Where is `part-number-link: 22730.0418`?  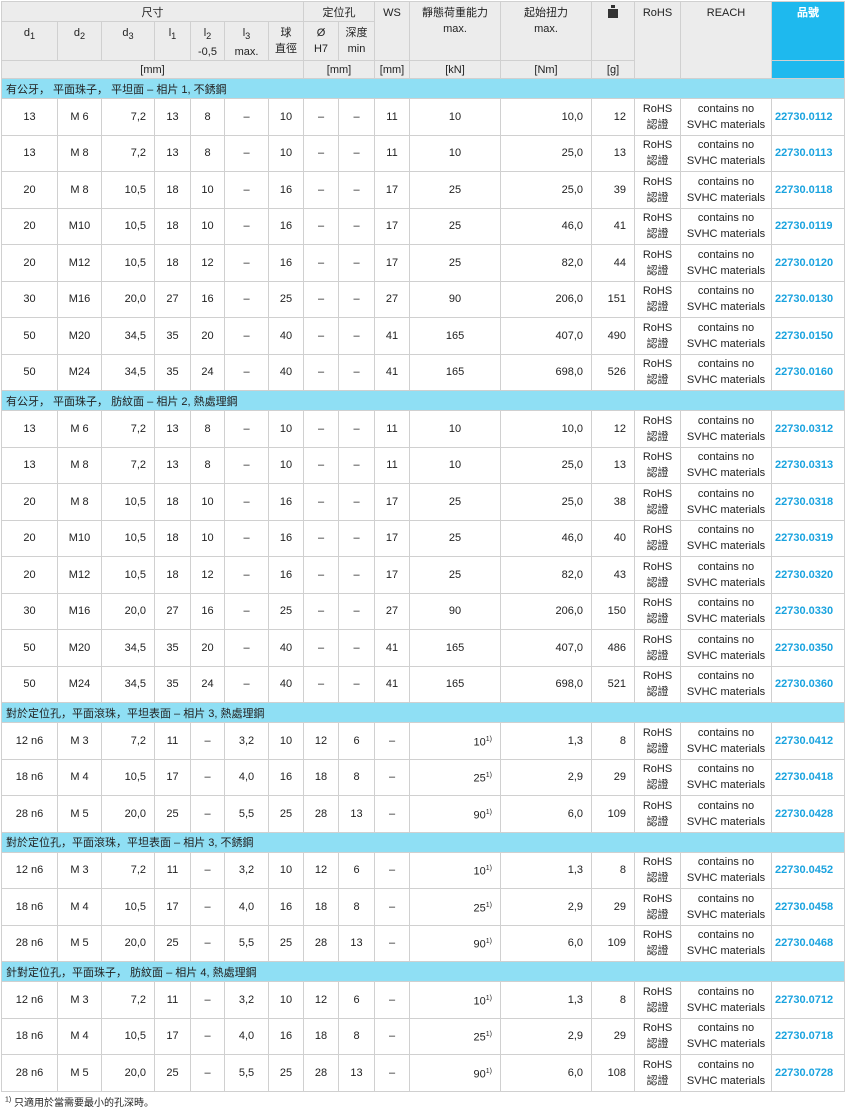
part-number-link: 22730.0418 is located at coordinates (804, 777).